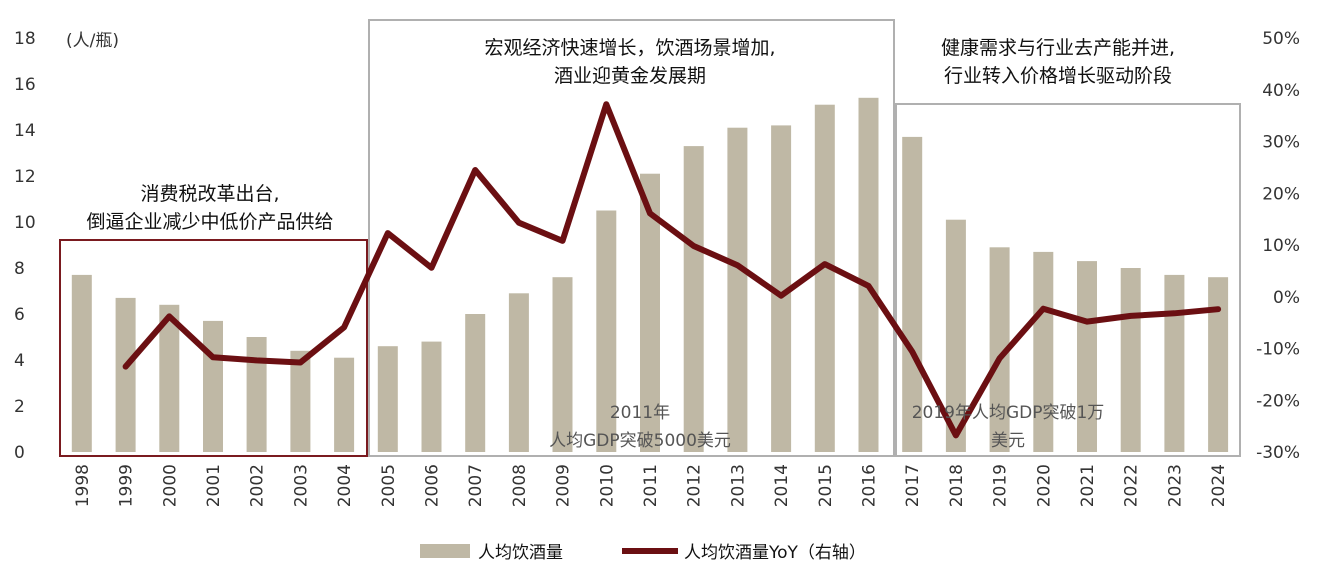  Describe the element at coordinates (258, 485) in the screenshot. I see `x-axis-tick-2002: 2002` at that location.